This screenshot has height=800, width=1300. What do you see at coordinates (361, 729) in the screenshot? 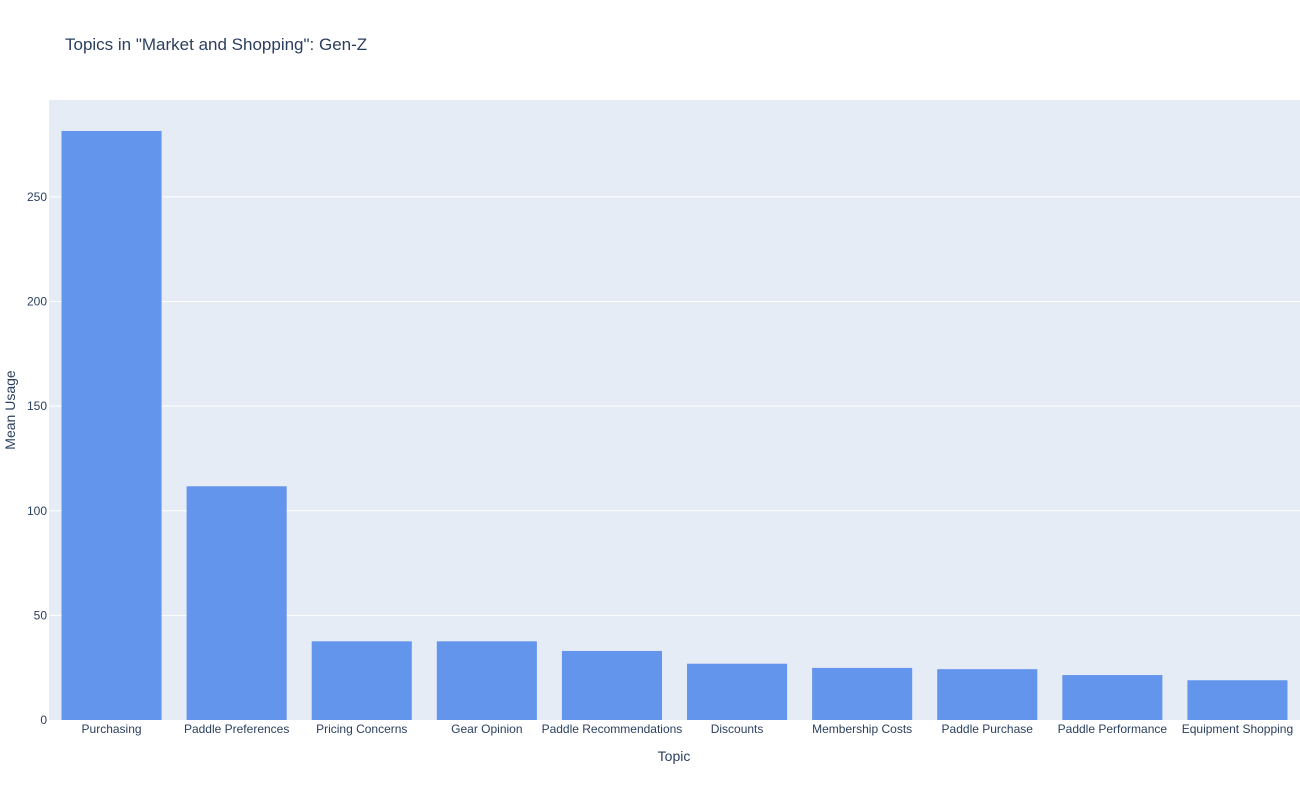
I see `x-tick-label: Pricing Concerns` at bounding box center [361, 729].